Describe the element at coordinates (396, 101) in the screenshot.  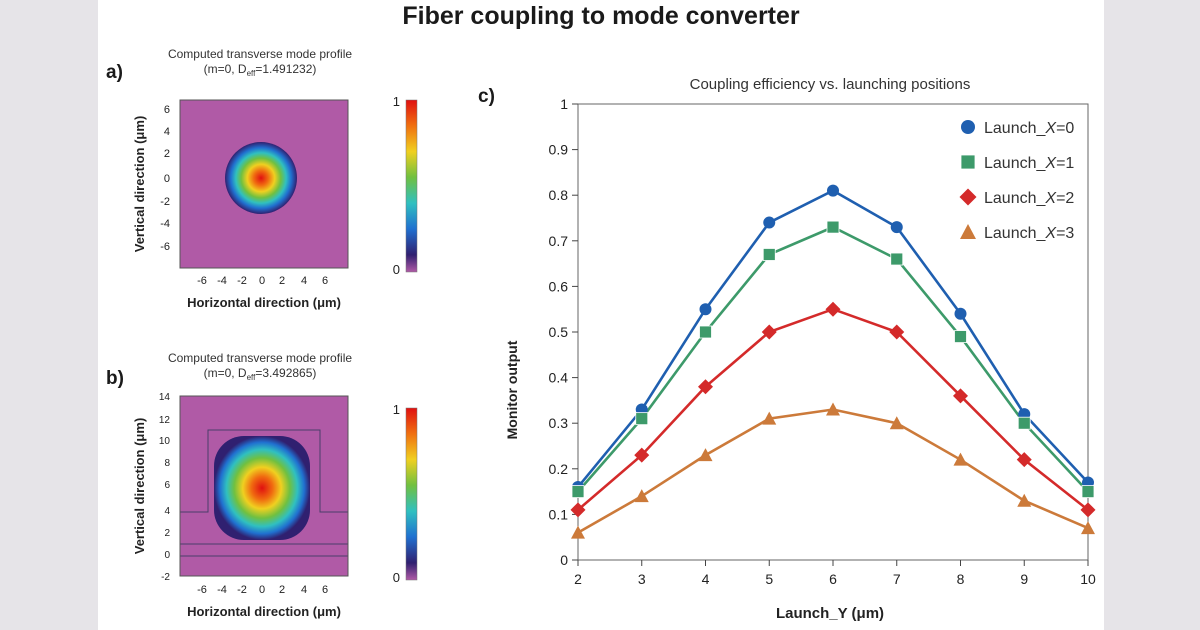
I see `colorbar-max-a: 1` at that location.